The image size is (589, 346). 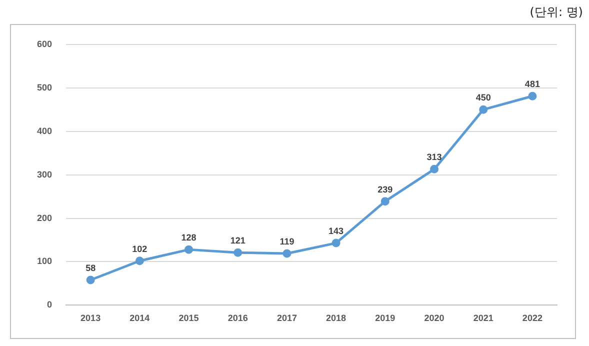 What do you see at coordinates (532, 84) in the screenshot?
I see `data-label: 481` at bounding box center [532, 84].